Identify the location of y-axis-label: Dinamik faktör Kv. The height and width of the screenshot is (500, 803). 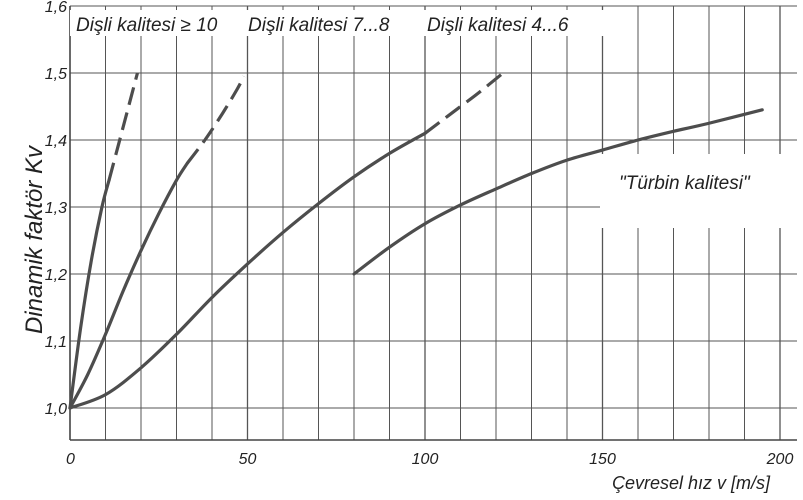
(34, 239).